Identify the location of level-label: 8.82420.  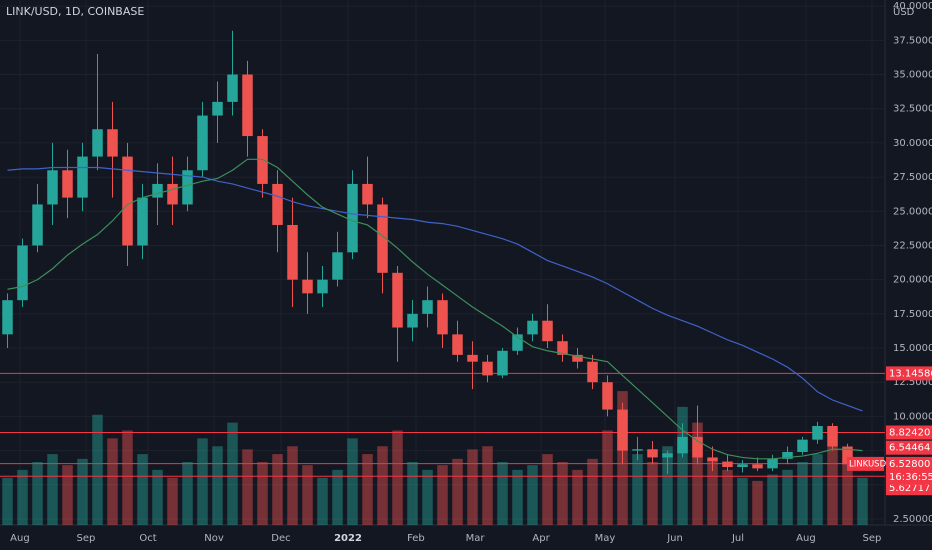
(909, 432).